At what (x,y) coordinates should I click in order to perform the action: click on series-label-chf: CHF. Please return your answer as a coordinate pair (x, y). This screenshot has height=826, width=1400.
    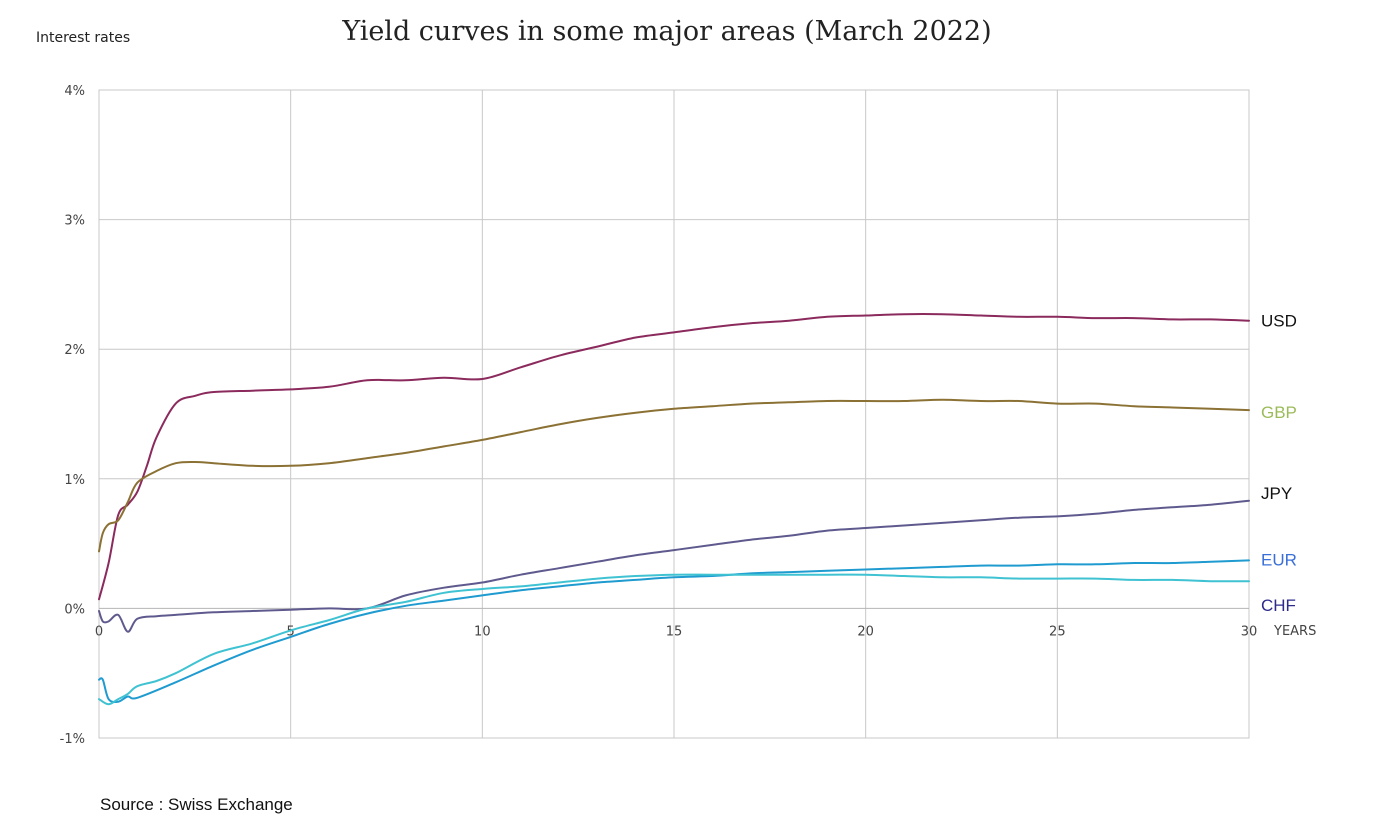
    Looking at the image, I should click on (1278, 605).